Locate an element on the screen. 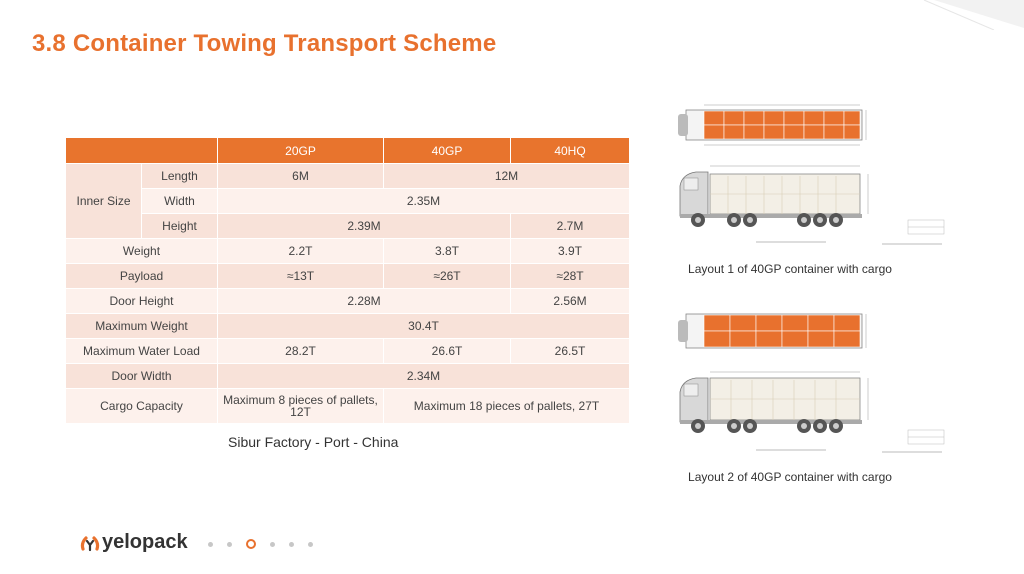 This screenshot has height=574, width=1024. brand-mark-icon is located at coordinates (90, 543).